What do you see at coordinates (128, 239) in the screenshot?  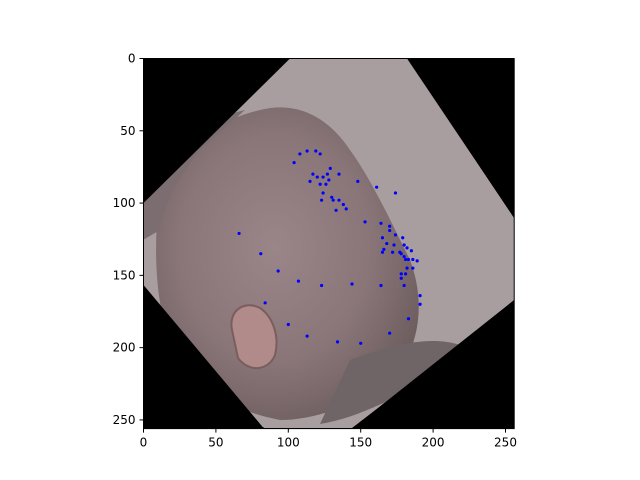 I see `y-axis: 0 50 100 150 200 250` at bounding box center [128, 239].